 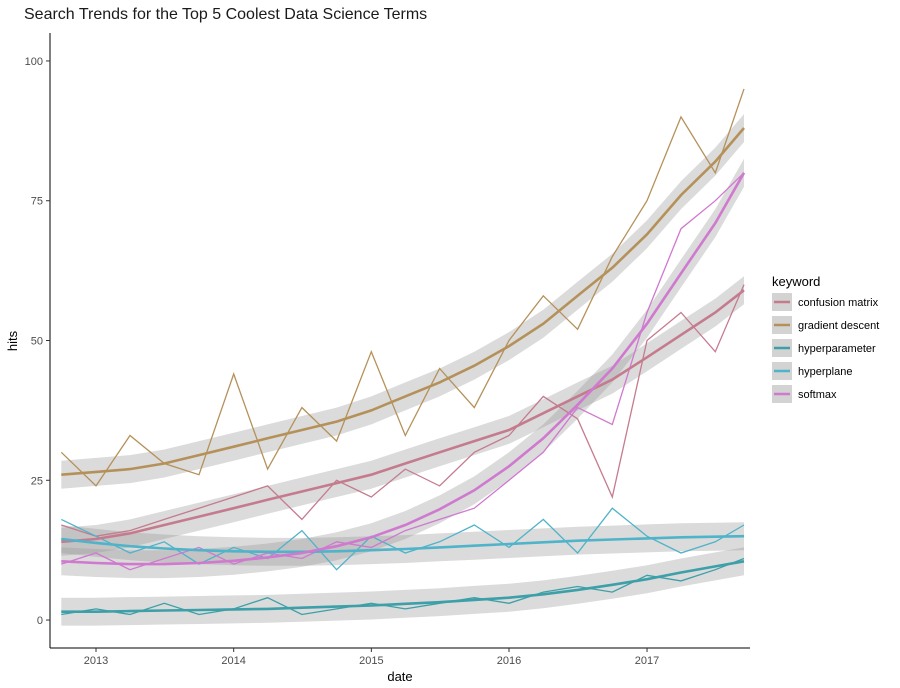 What do you see at coordinates (817, 395) in the screenshot?
I see `softmax-legend-label: softmax` at bounding box center [817, 395].